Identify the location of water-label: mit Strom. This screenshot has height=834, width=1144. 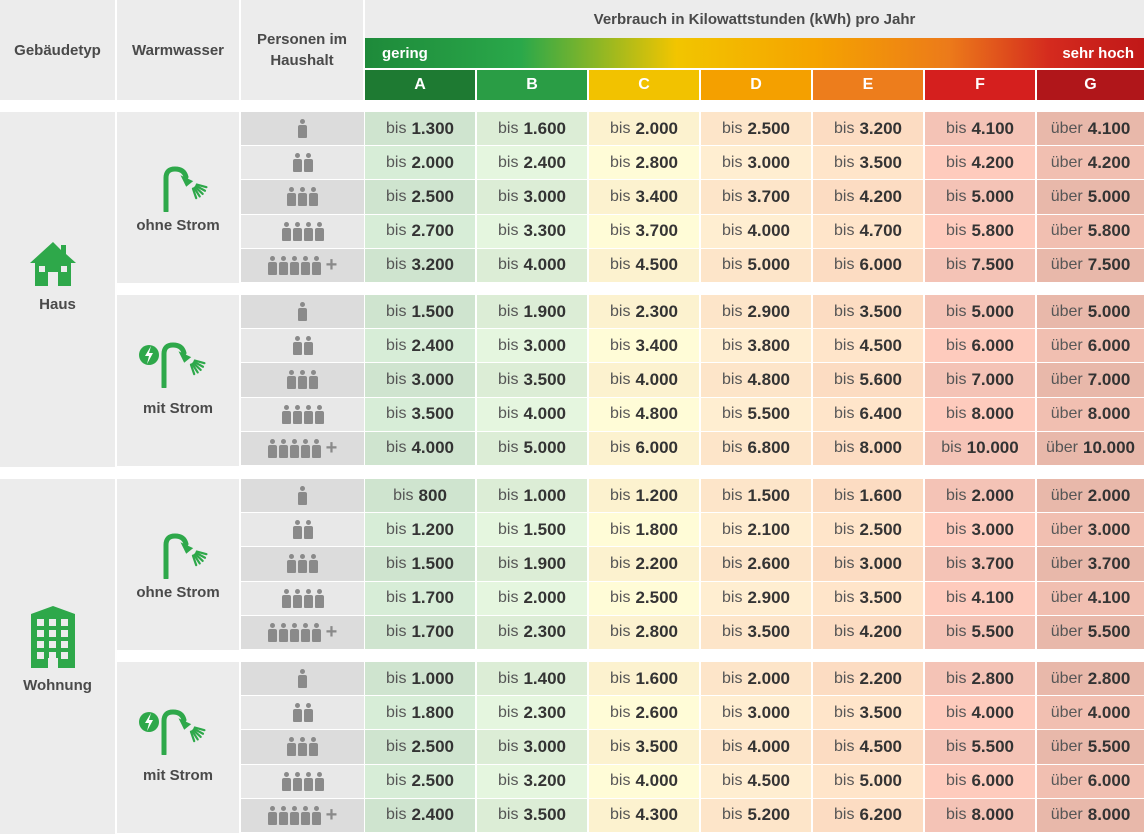
(177, 408).